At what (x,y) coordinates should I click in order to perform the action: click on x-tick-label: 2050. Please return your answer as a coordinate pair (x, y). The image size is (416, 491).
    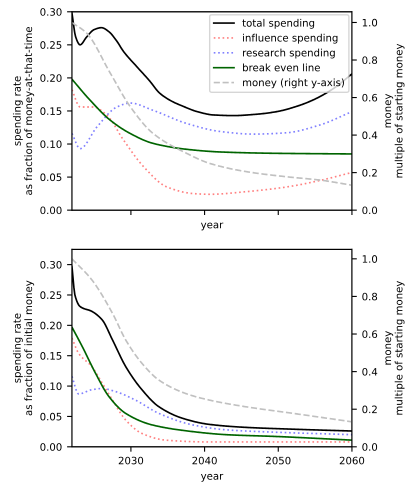
    Looking at the image, I should click on (278, 460).